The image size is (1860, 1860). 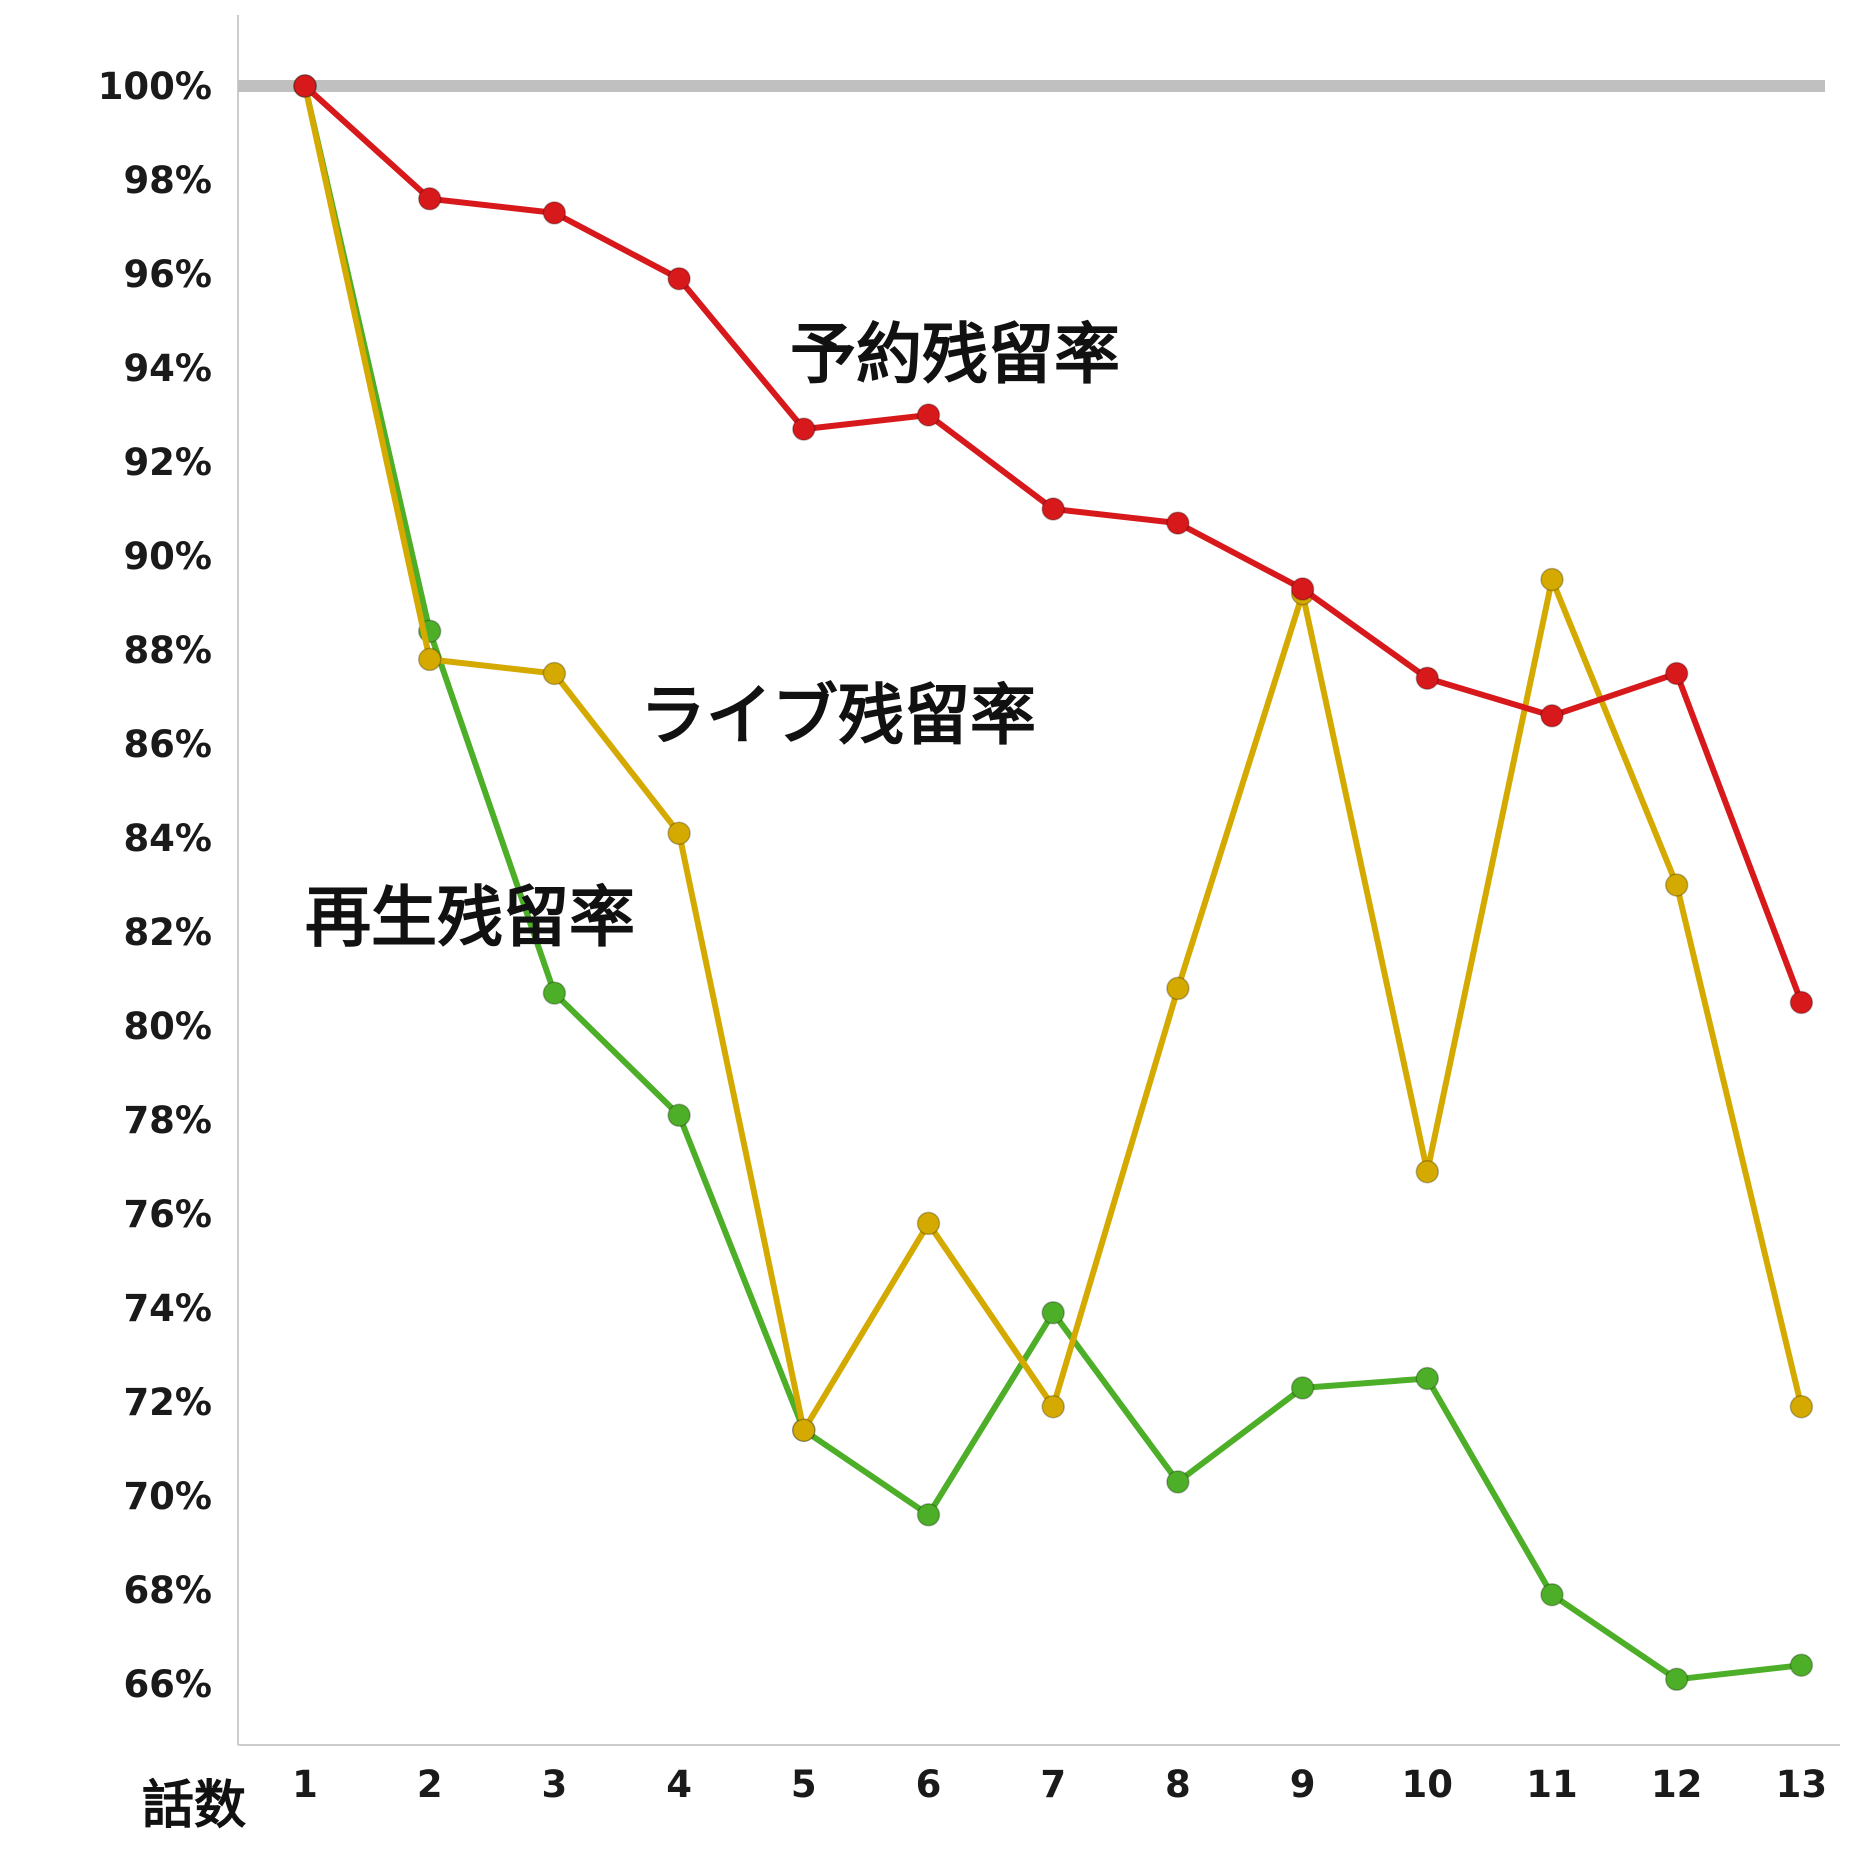 What do you see at coordinates (679, 1784) in the screenshot?
I see `x-tick-label: 4` at bounding box center [679, 1784].